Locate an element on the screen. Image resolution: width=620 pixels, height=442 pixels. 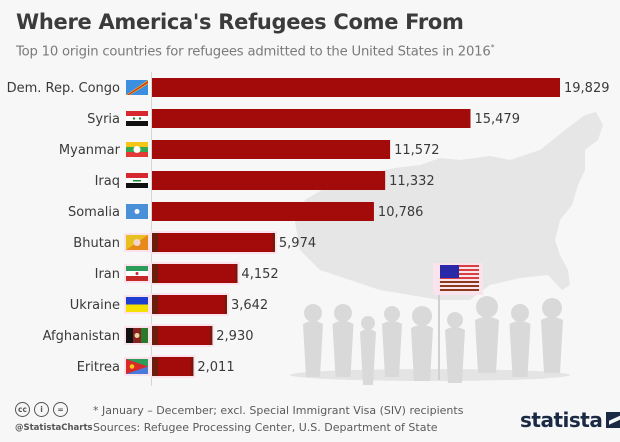
ukraine-flag-icon is located at coordinates (137, 304).